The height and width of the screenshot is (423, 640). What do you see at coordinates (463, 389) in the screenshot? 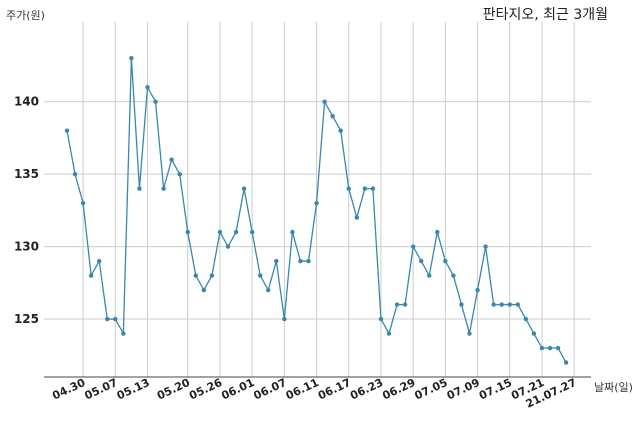
I see `x-tick-label: 07.09` at bounding box center [463, 389].